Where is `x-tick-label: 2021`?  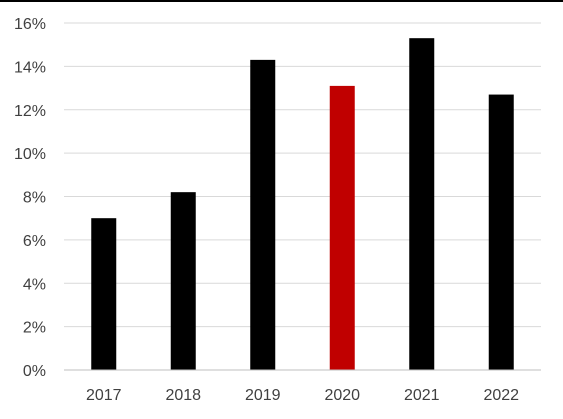 x-tick-label: 2021 is located at coordinates (422, 395).